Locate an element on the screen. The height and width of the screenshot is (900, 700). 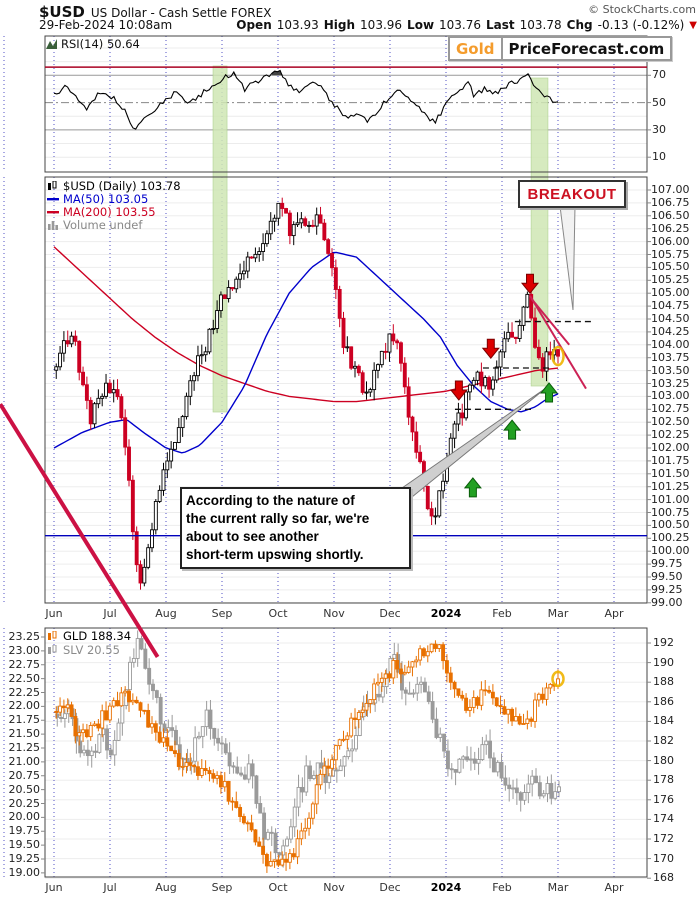
gld-ytick-label: 172 is located at coordinates (663, 838).